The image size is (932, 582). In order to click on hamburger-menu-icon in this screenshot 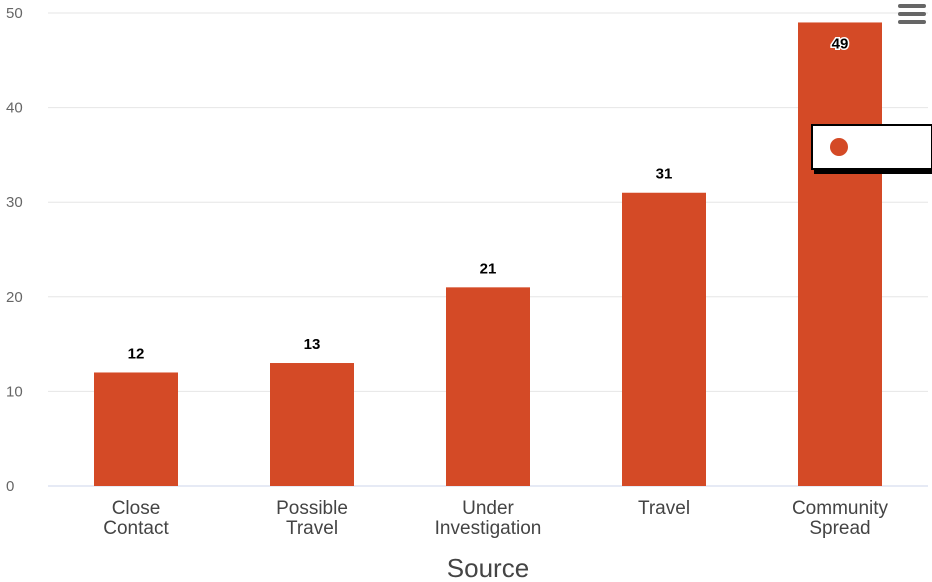, I will do `click(913, 17)`.